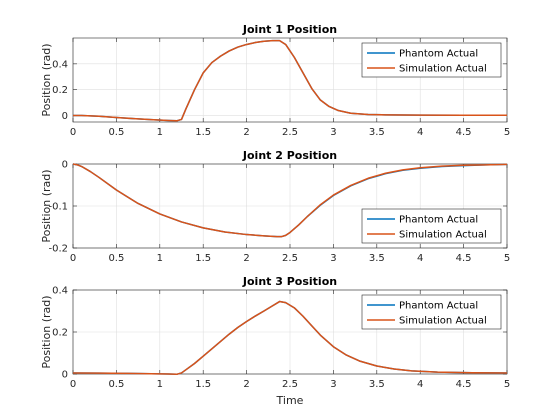 The width and height of the screenshot is (560, 420). I want to click on plot-title: Joint 2 Position, so click(289, 155).